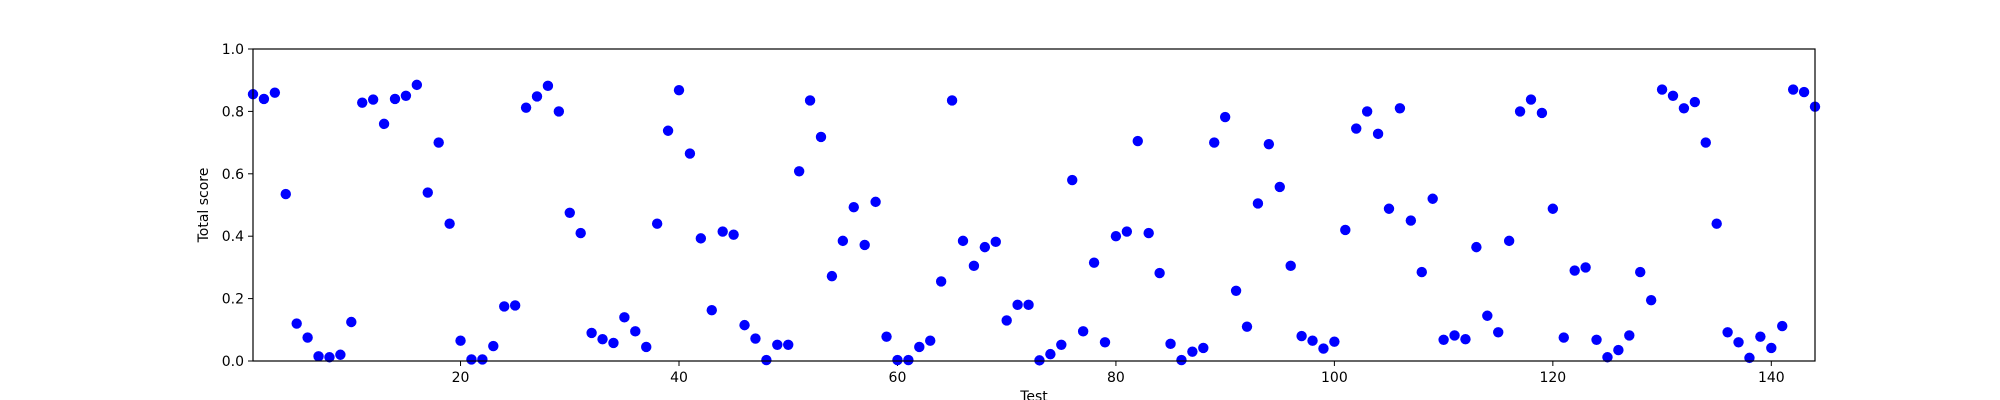  I want to click on x-tick-label: 60, so click(898, 378).